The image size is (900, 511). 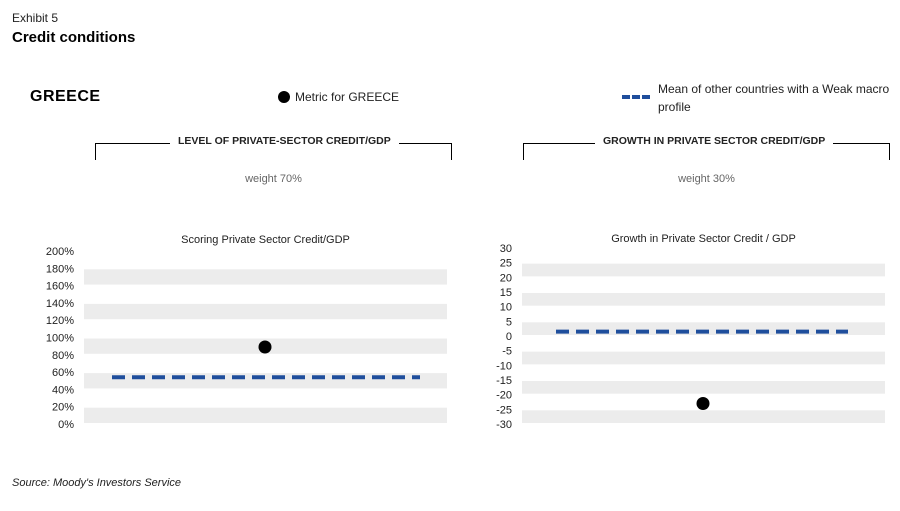 I want to click on y-tick-label: 100%, so click(x=60, y=339).